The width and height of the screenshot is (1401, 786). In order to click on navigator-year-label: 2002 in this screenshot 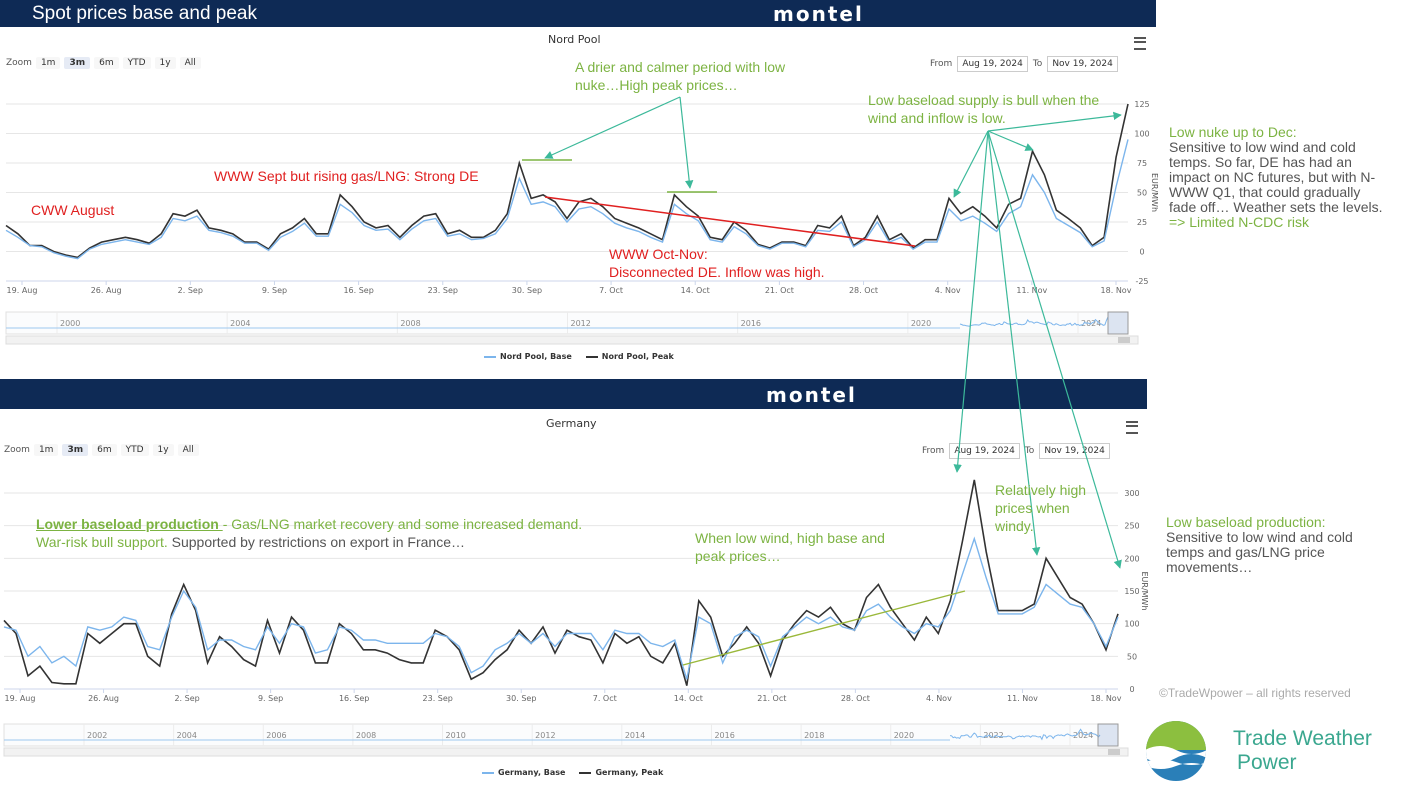, I will do `click(97, 735)`.